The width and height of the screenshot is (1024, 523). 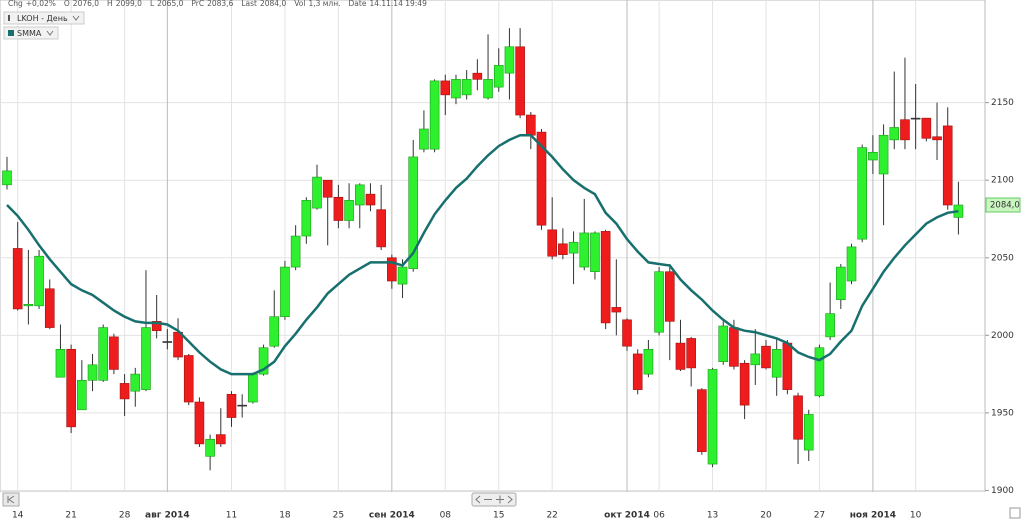 I want to click on x-tick-label: 22, so click(x=551, y=516).